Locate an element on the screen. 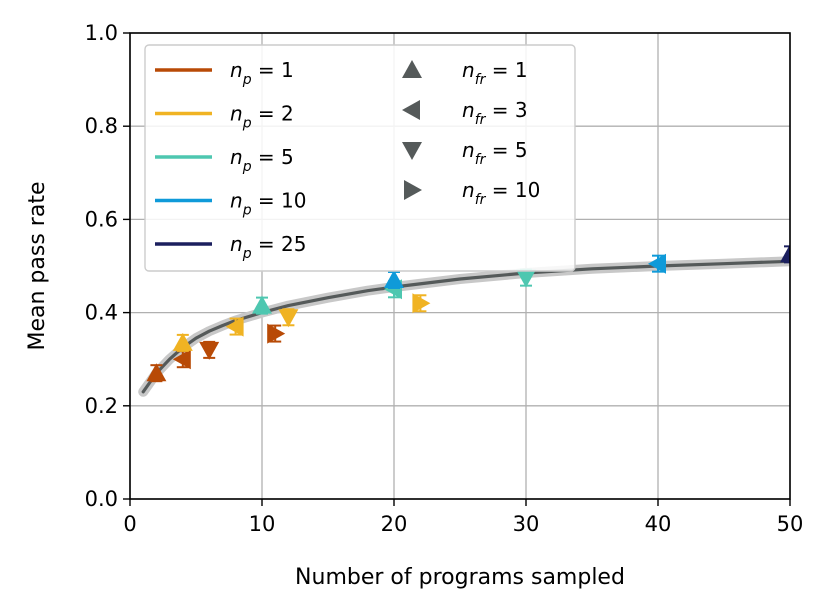 The image size is (831, 612). x-tick-label: 20 is located at coordinates (394, 524).